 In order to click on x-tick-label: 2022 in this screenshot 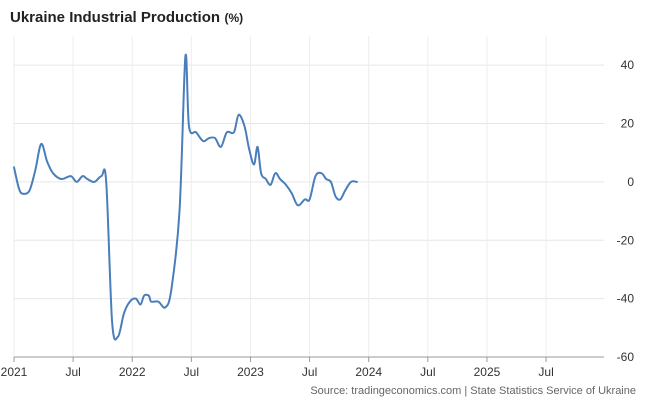, I will do `click(132, 372)`.